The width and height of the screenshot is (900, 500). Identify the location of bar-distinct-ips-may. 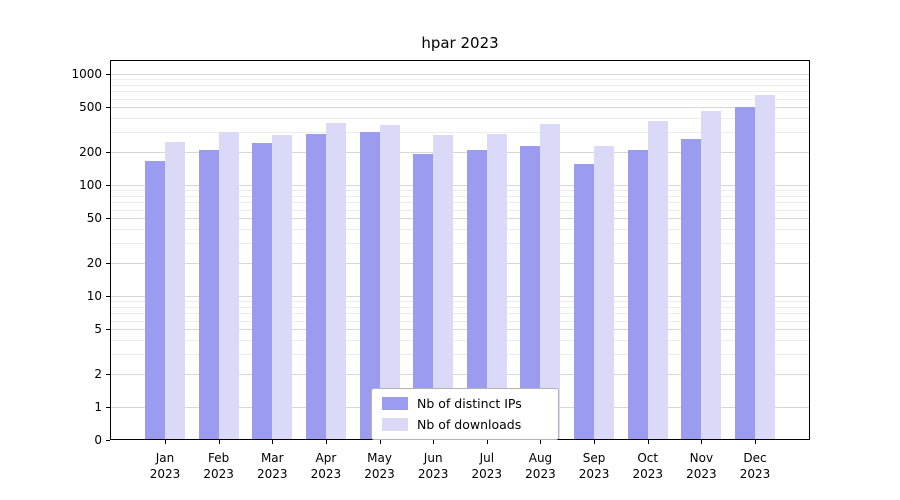
(369, 286).